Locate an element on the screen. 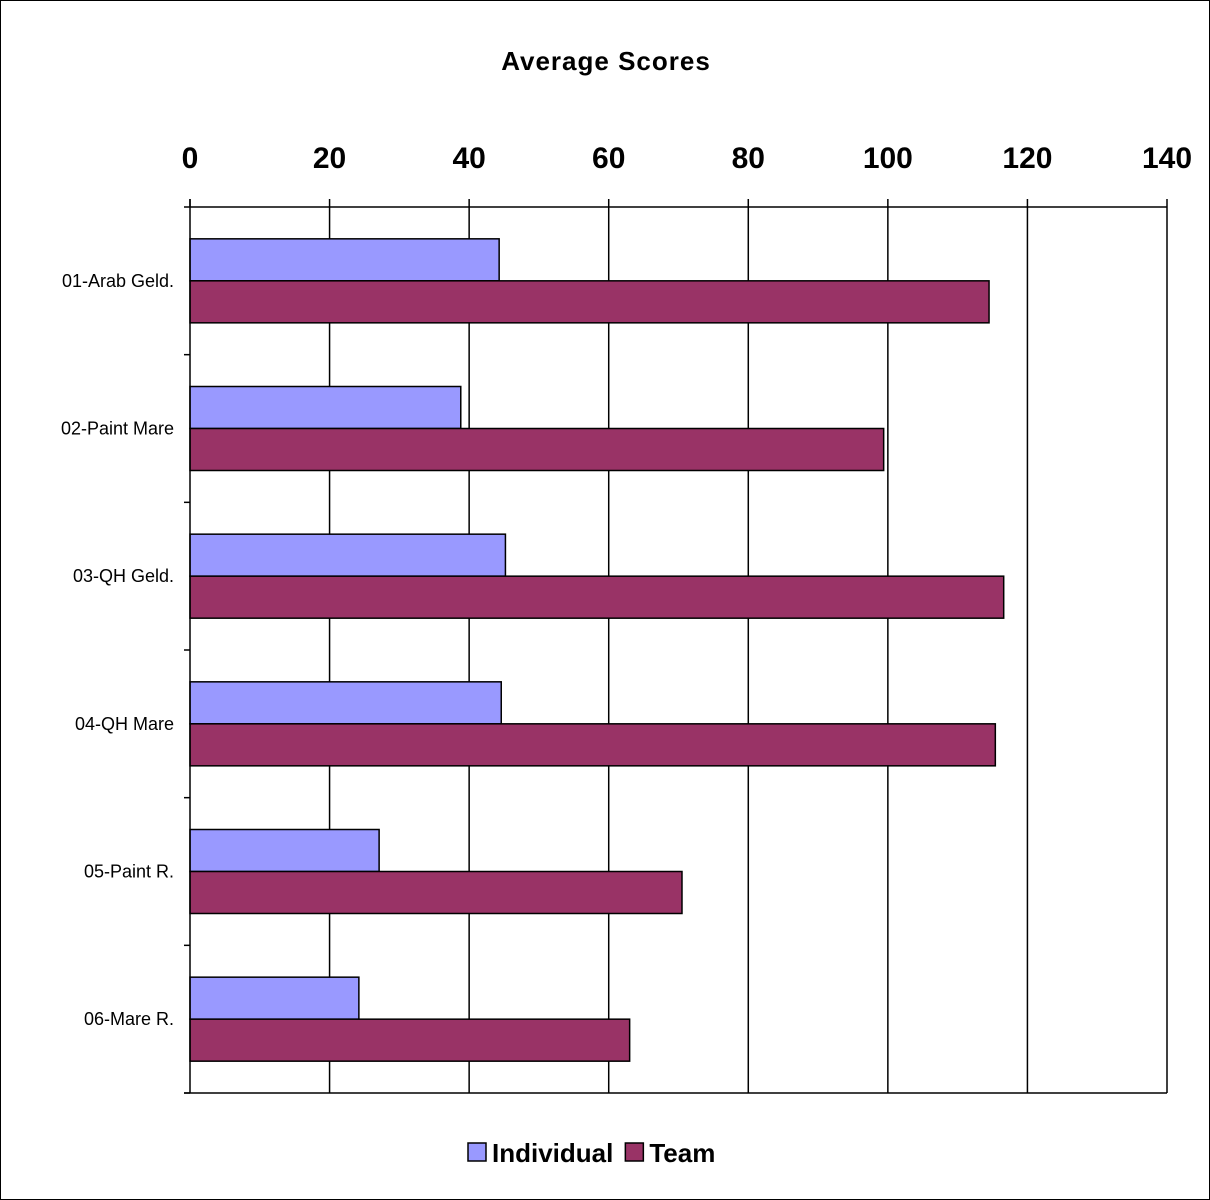 Image resolution: width=1210 pixels, height=1200 pixels. x-tick-label: 100 is located at coordinates (888, 158).